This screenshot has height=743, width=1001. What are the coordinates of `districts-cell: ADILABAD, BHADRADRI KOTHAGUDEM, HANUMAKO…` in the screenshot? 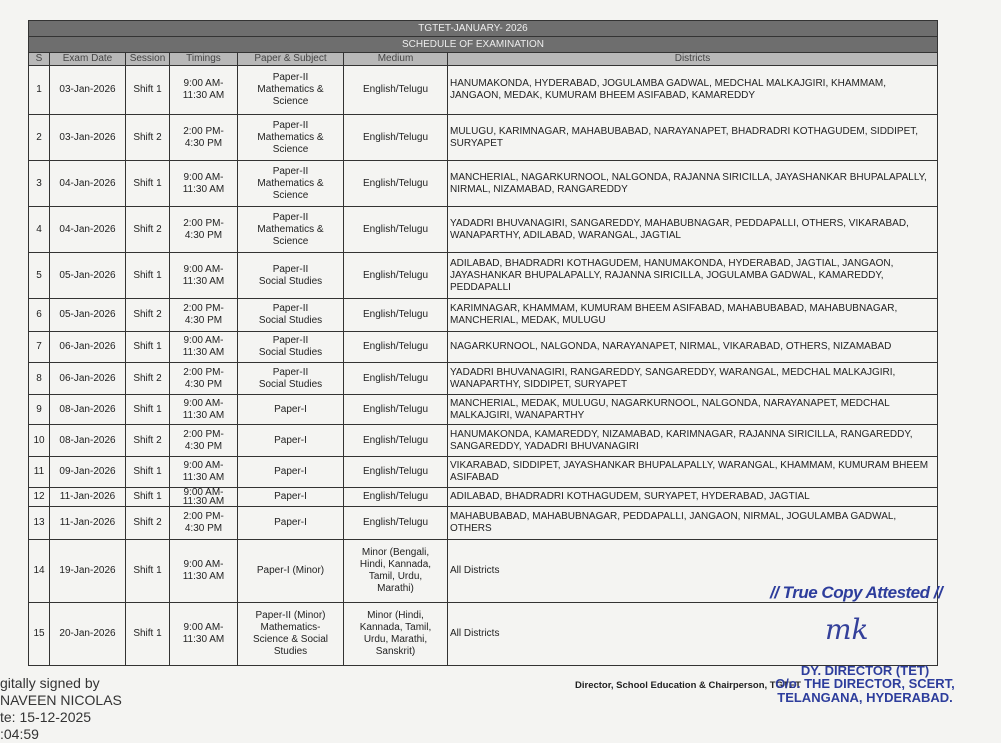 It's located at (692, 275).